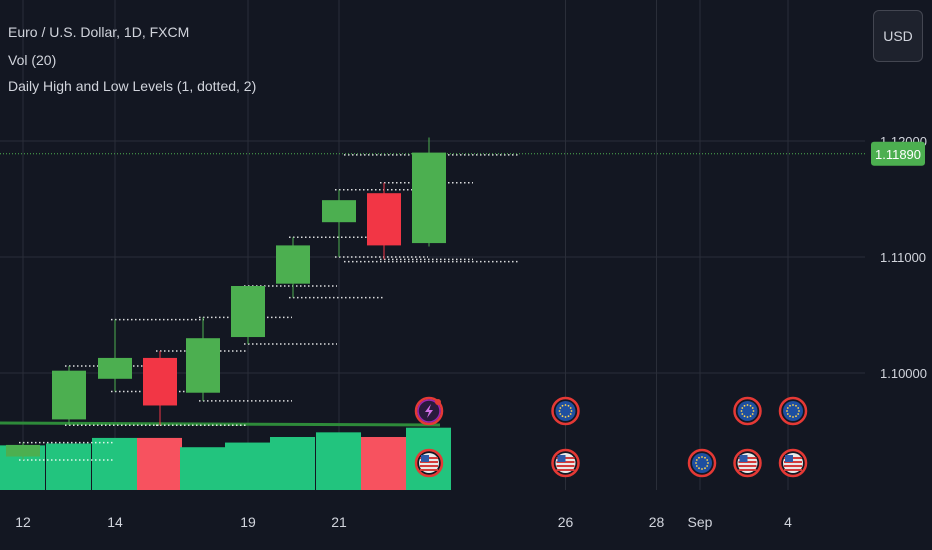 This screenshot has height=550, width=932. What do you see at coordinates (32, 60) in the screenshot?
I see `legend-volume: Vol (20)` at bounding box center [32, 60].